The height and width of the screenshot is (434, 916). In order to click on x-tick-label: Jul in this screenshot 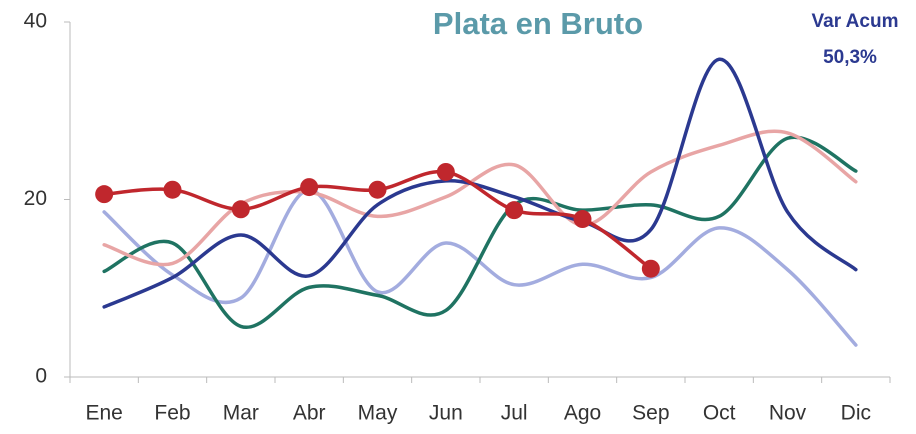, I will do `click(514, 413)`.